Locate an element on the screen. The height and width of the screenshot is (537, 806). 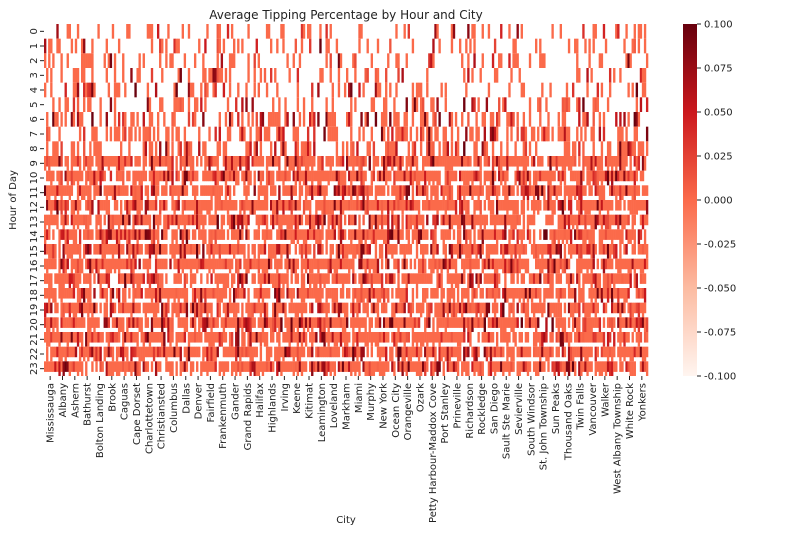
x-tick-label: Highlands is located at coordinates (273, 408).